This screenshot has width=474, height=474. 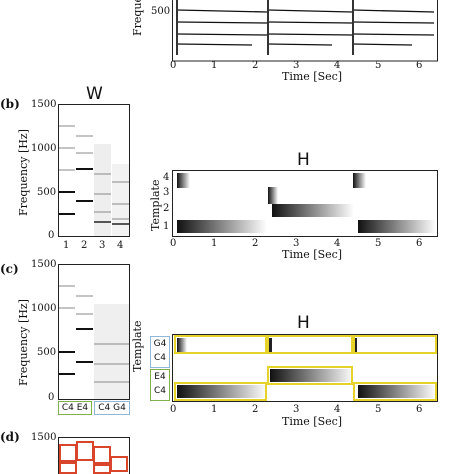 I want to click on panel-c-w-ytick-0: 0, so click(x=51, y=397).